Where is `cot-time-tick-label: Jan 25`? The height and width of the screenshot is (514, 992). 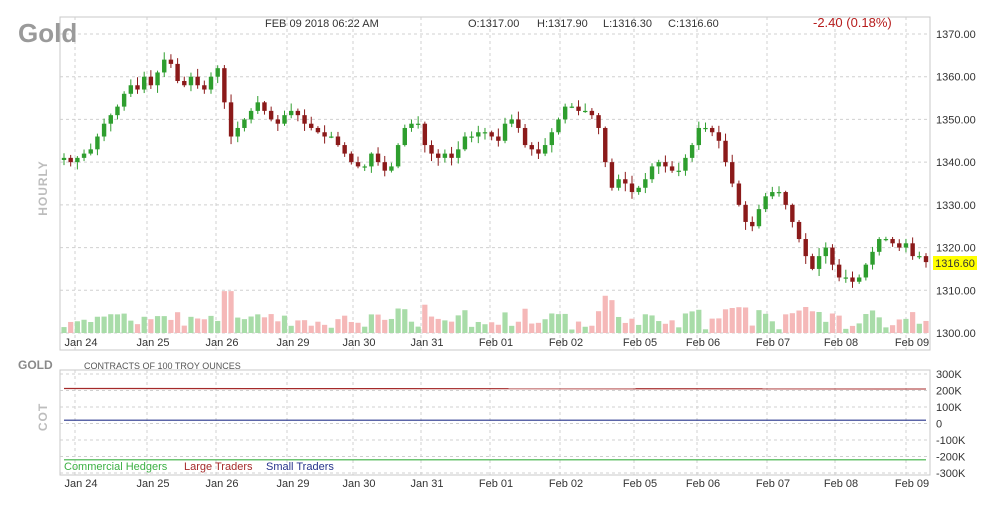
cot-time-tick-label: Jan 25 is located at coordinates (152, 484).